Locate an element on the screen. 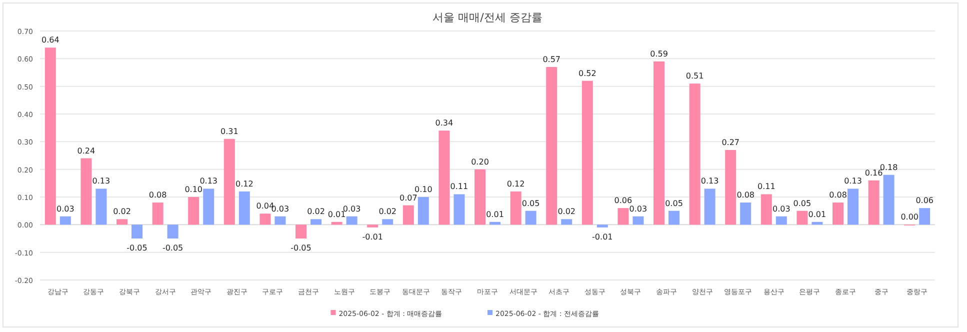 The image size is (967, 332). data-label: 0.07 is located at coordinates (408, 197).